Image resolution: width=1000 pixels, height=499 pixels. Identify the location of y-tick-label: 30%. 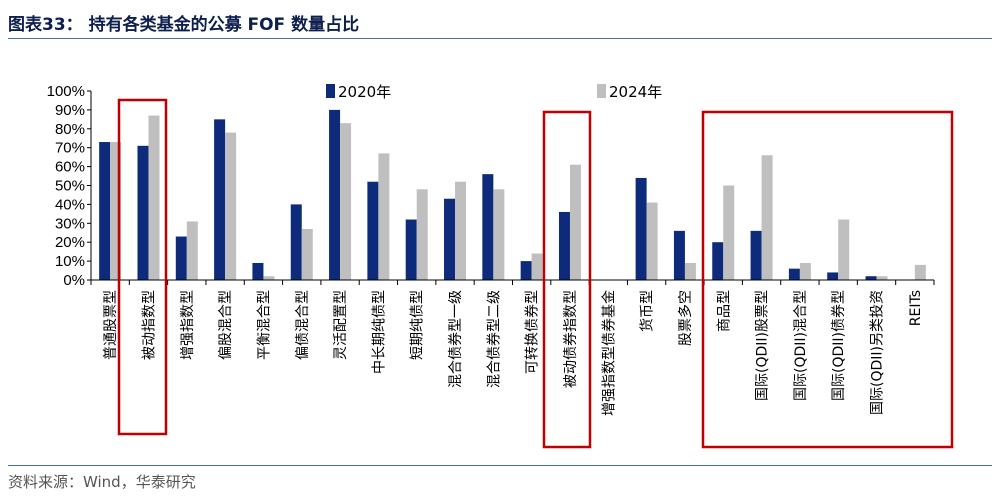
(70, 223).